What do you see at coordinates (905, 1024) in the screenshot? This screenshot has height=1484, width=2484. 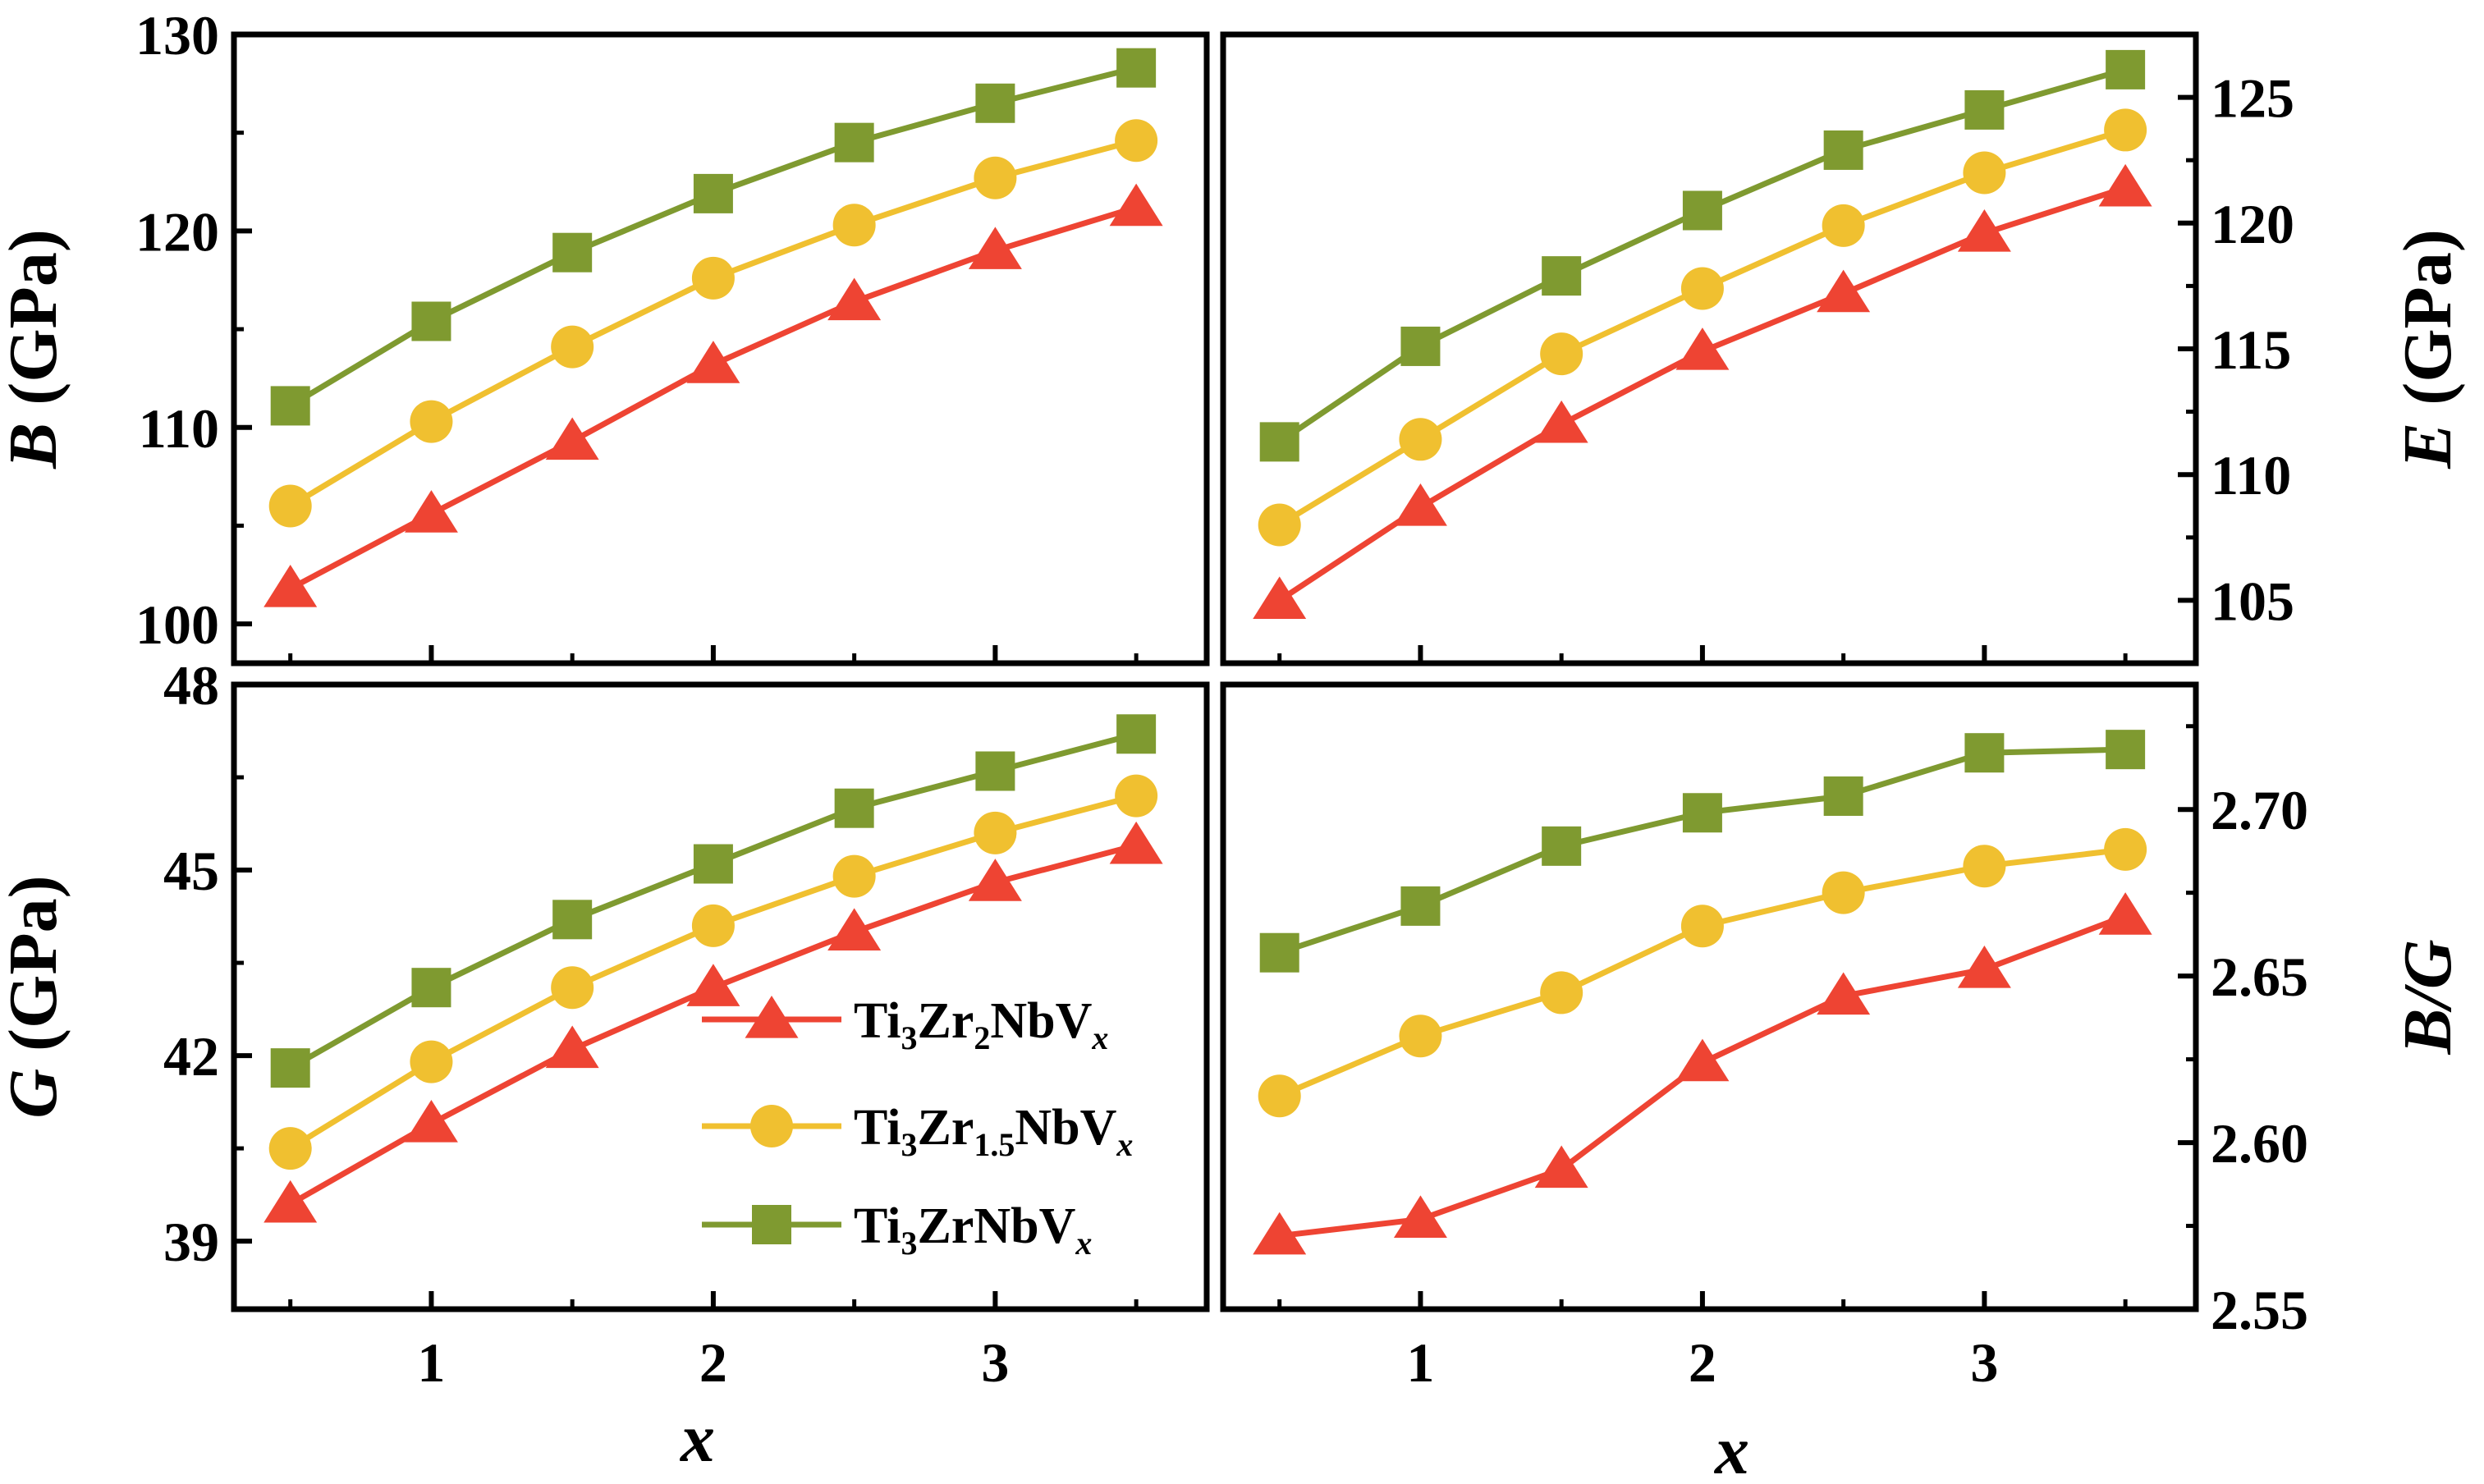 I see `legend-entry: Ti3Zr2NbVx` at bounding box center [905, 1024].